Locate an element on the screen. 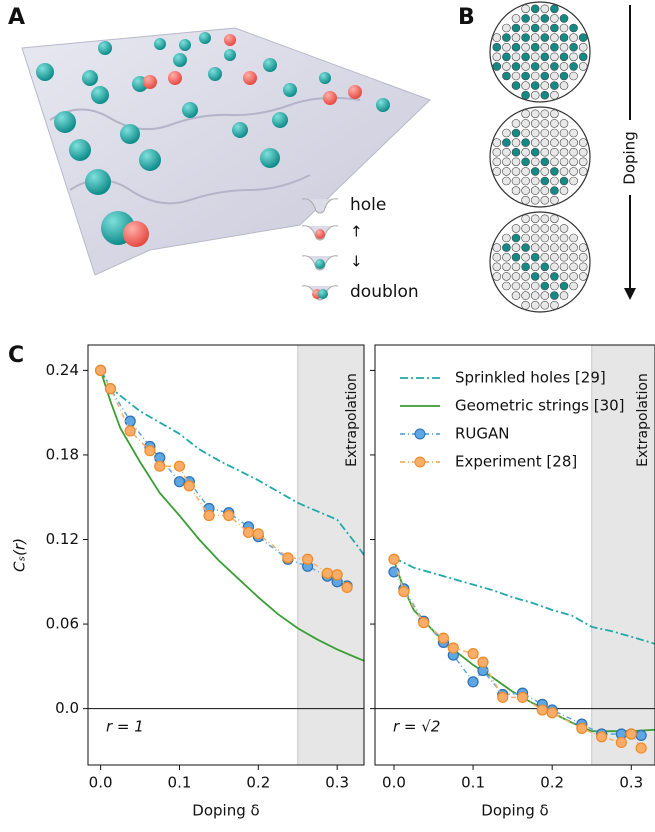 The width and height of the screenshot is (655, 832). annotation: r = √2 is located at coordinates (416, 727).